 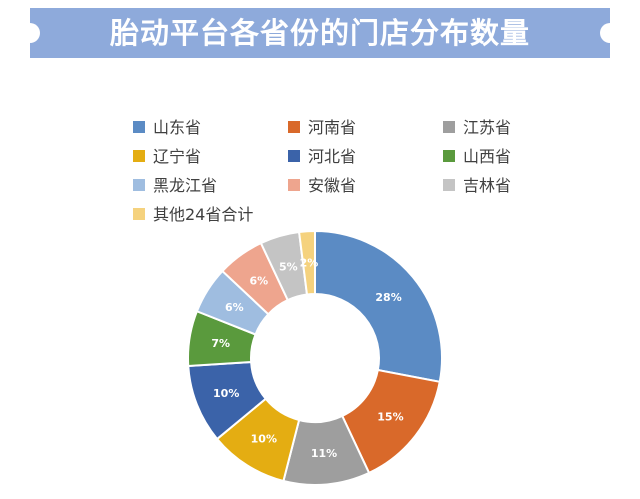 I want to click on slice-label-4: 10%, so click(x=226, y=393).